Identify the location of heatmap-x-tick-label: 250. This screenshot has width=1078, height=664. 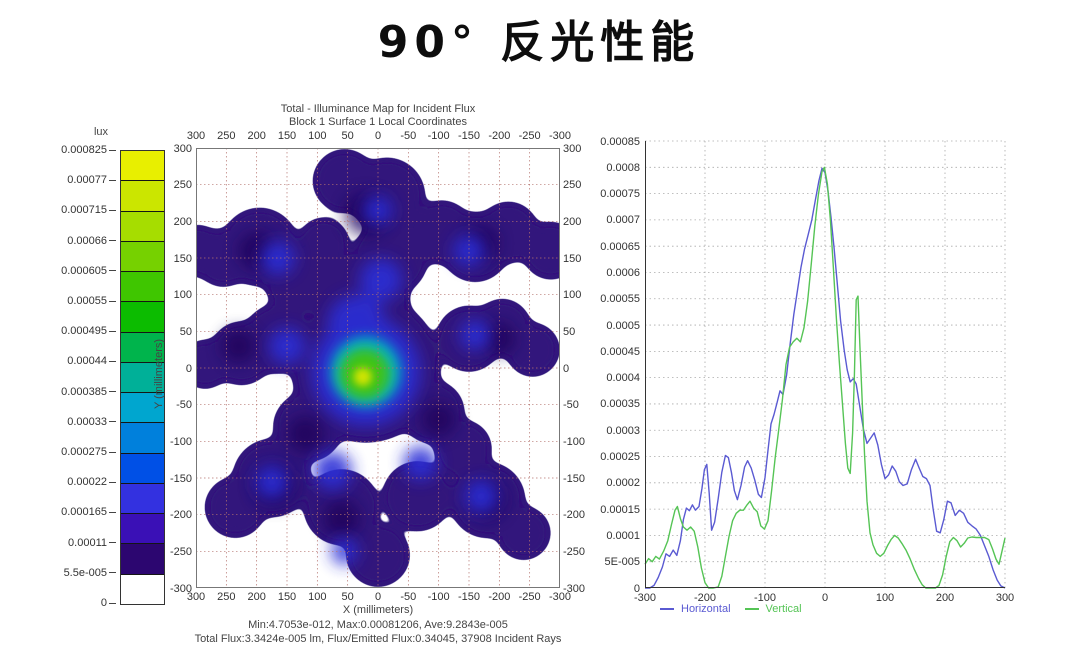
(226, 136).